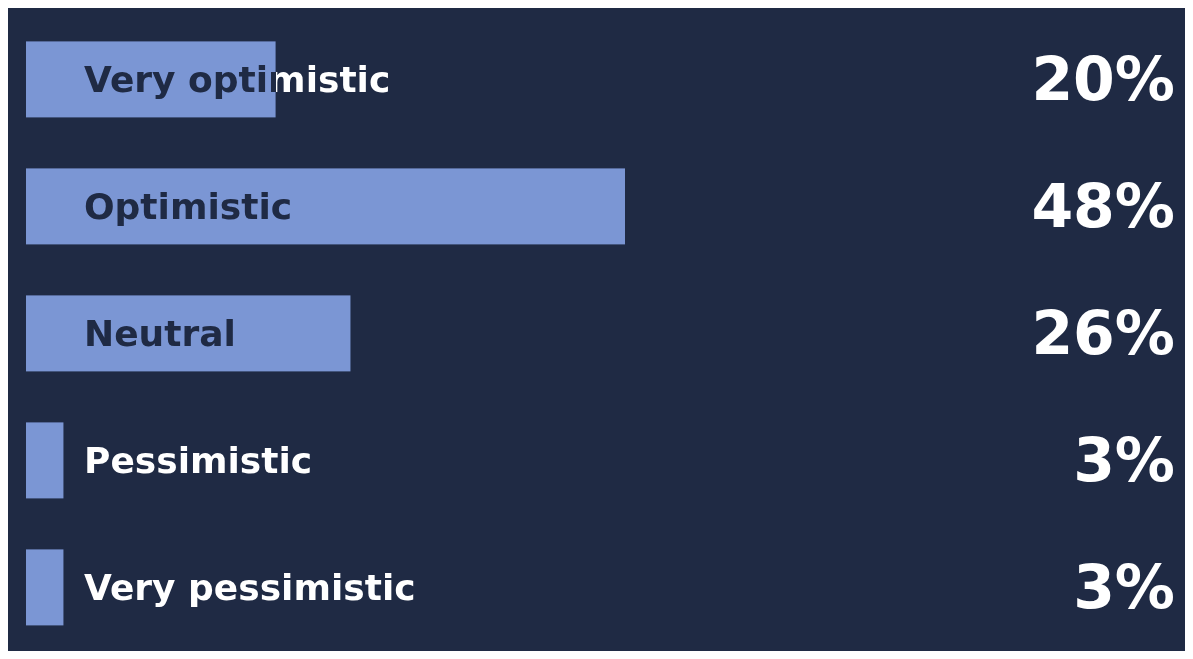 Image resolution: width=1193 pixels, height=659 pixels. I want to click on y-tick-label: Neutral, so click(160, 333).